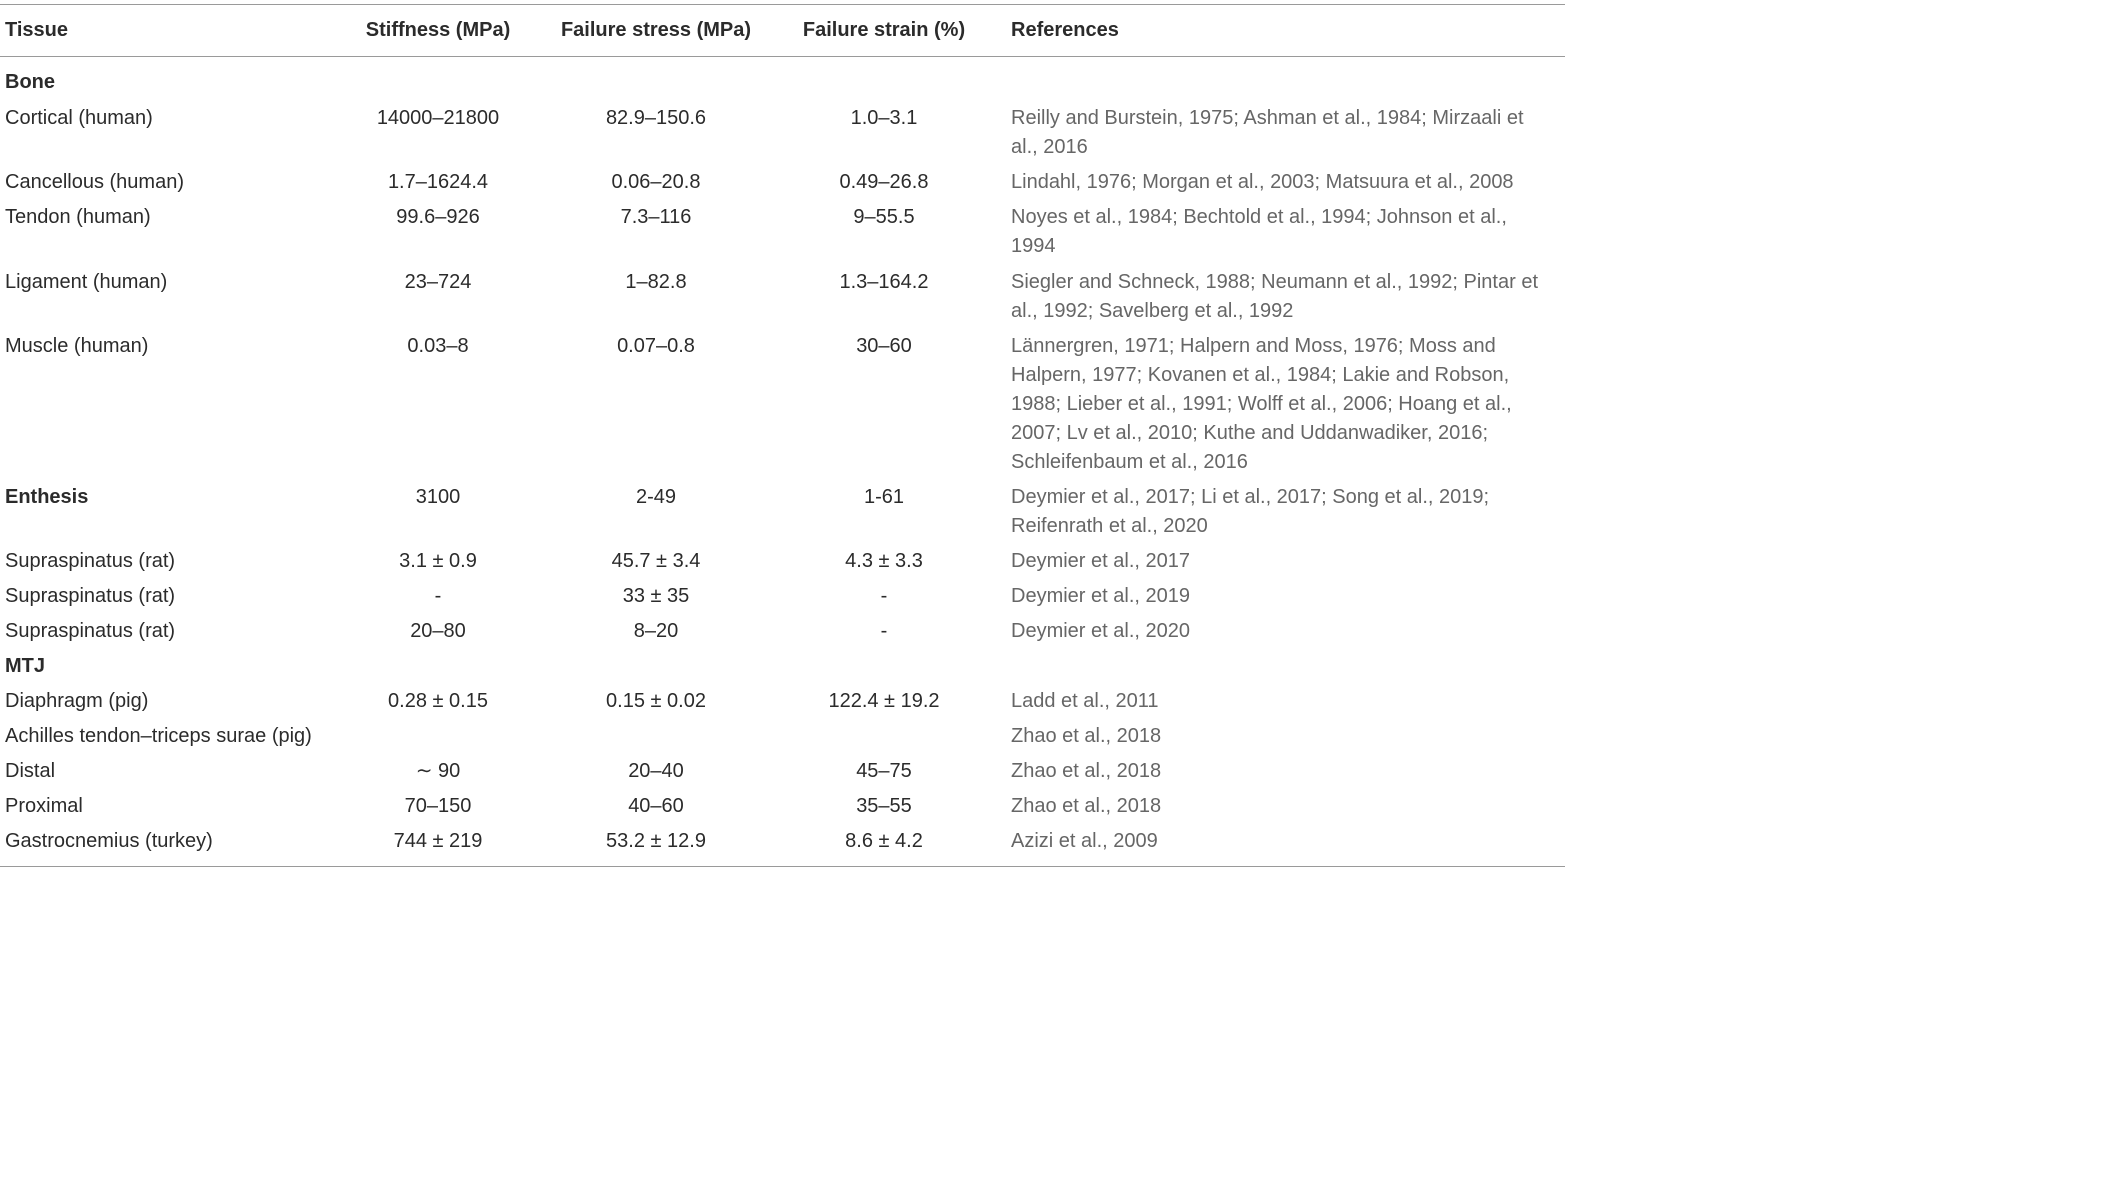 The height and width of the screenshot is (1179, 2118). What do you see at coordinates (47, 497) in the screenshot?
I see `cell-tissue: Enthesis` at bounding box center [47, 497].